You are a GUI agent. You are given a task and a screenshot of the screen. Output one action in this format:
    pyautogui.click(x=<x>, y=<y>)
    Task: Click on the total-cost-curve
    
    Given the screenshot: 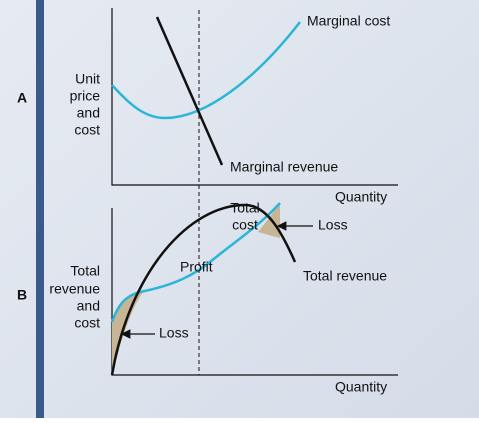 What is the action you would take?
    pyautogui.click(x=195, y=262)
    